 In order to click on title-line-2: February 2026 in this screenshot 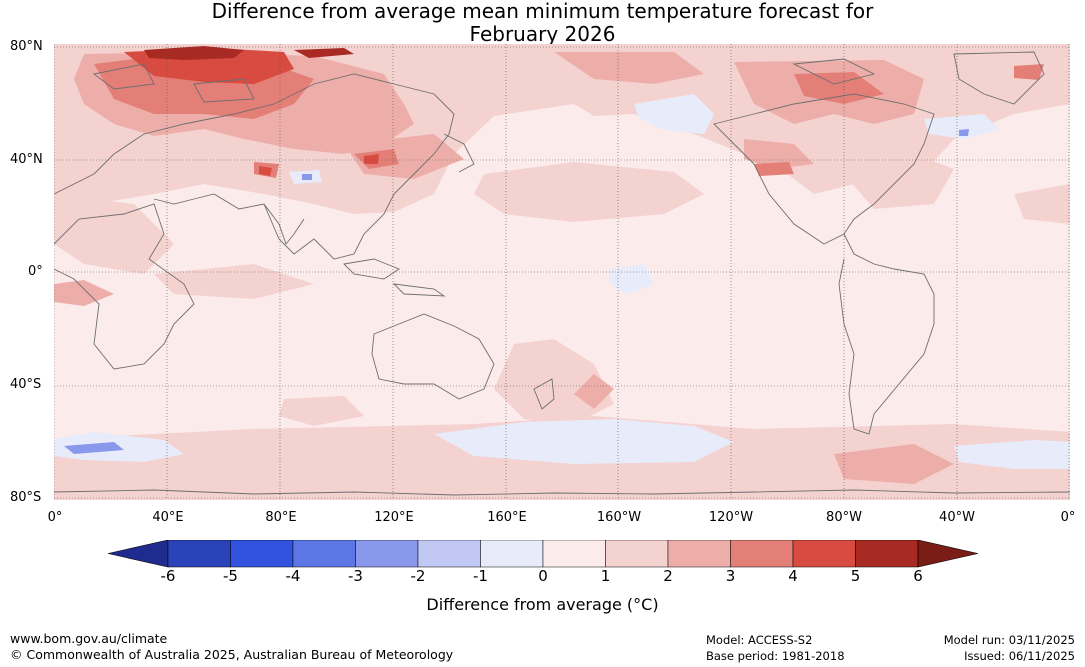, I will do `click(542, 34)`.